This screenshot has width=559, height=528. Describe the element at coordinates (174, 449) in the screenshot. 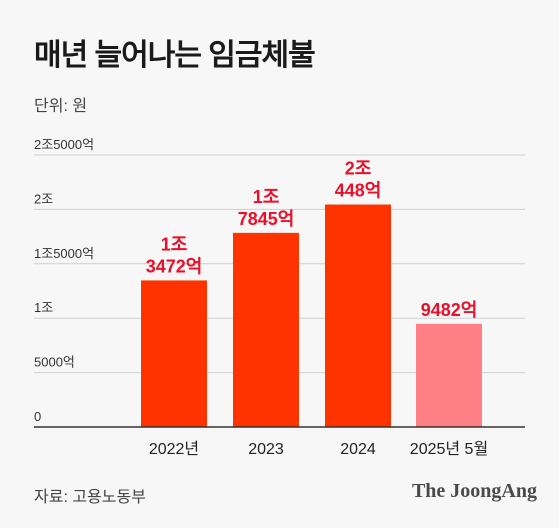

I see `x-tick-label: 2022년` at that location.